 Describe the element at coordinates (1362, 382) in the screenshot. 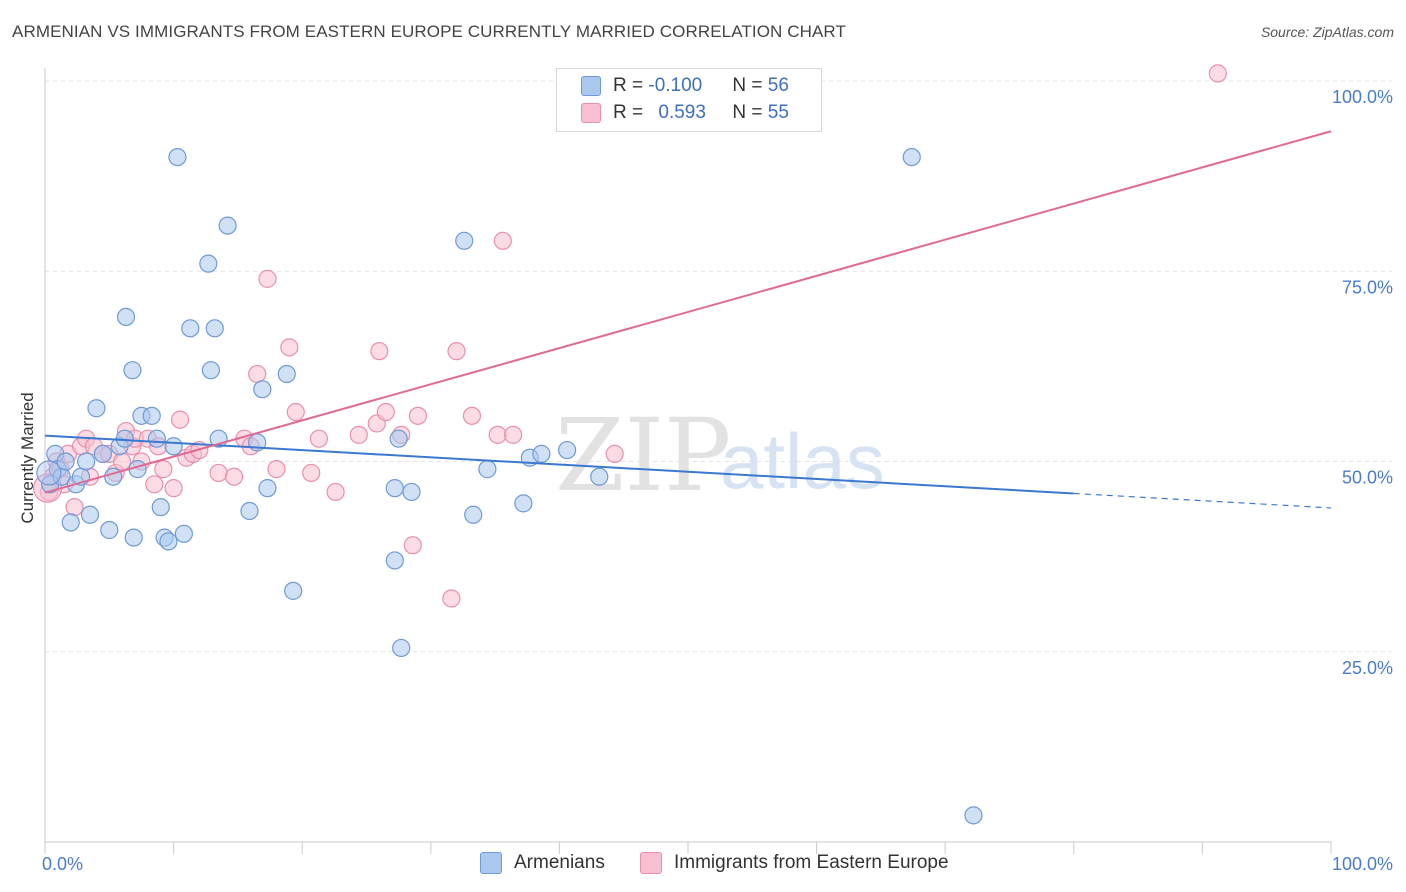

I see `y-tick-labels: 100.0% 75.0% 50.0% 25.0%` at that location.